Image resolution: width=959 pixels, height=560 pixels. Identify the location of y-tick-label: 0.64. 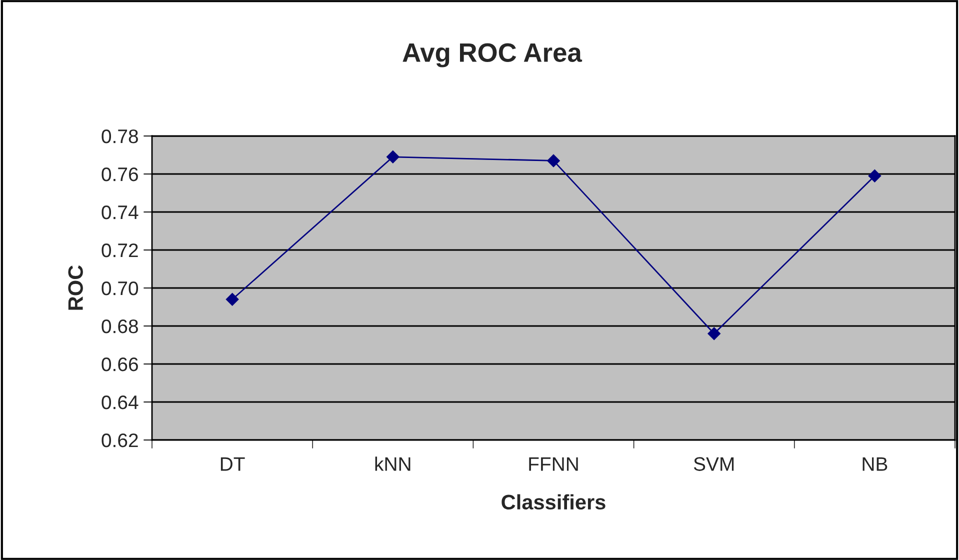
(120, 402).